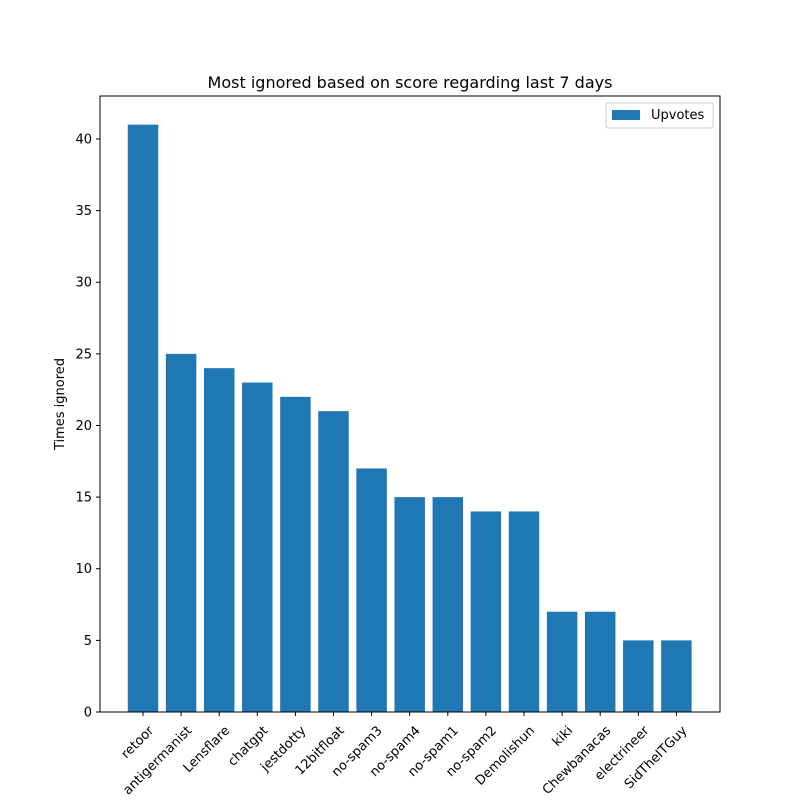 The height and width of the screenshot is (804, 800). Describe the element at coordinates (486, 611) in the screenshot. I see `bar-no-spam2` at that location.